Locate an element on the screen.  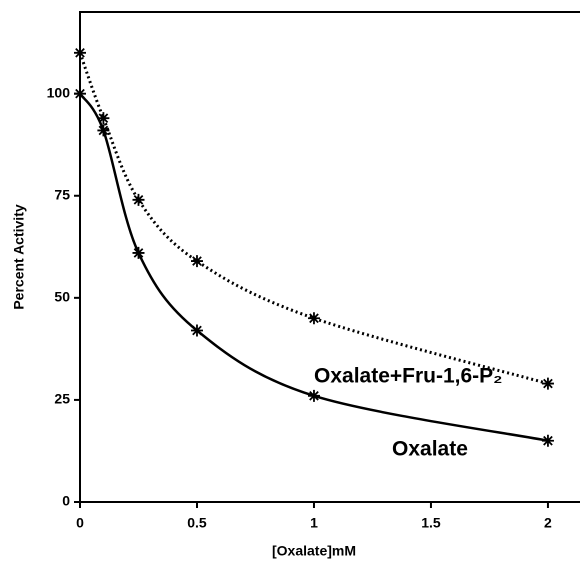
y-tick-label: 25 is located at coordinates (62, 399).